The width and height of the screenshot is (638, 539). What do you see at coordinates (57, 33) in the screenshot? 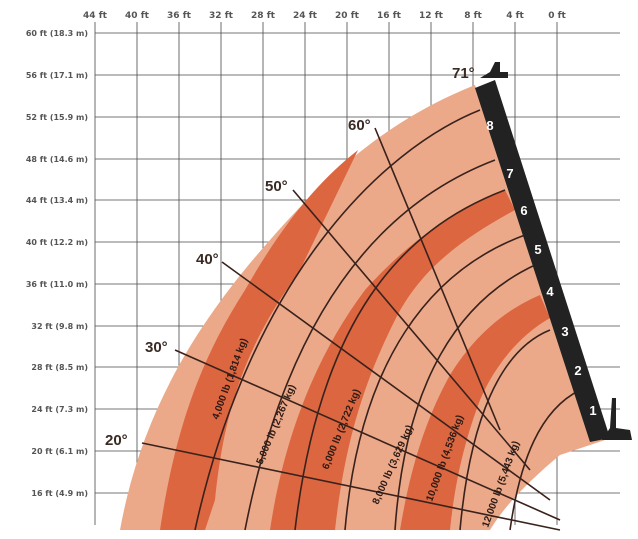
I see `y-tick: 60 ft (18.3 m)` at bounding box center [57, 33].